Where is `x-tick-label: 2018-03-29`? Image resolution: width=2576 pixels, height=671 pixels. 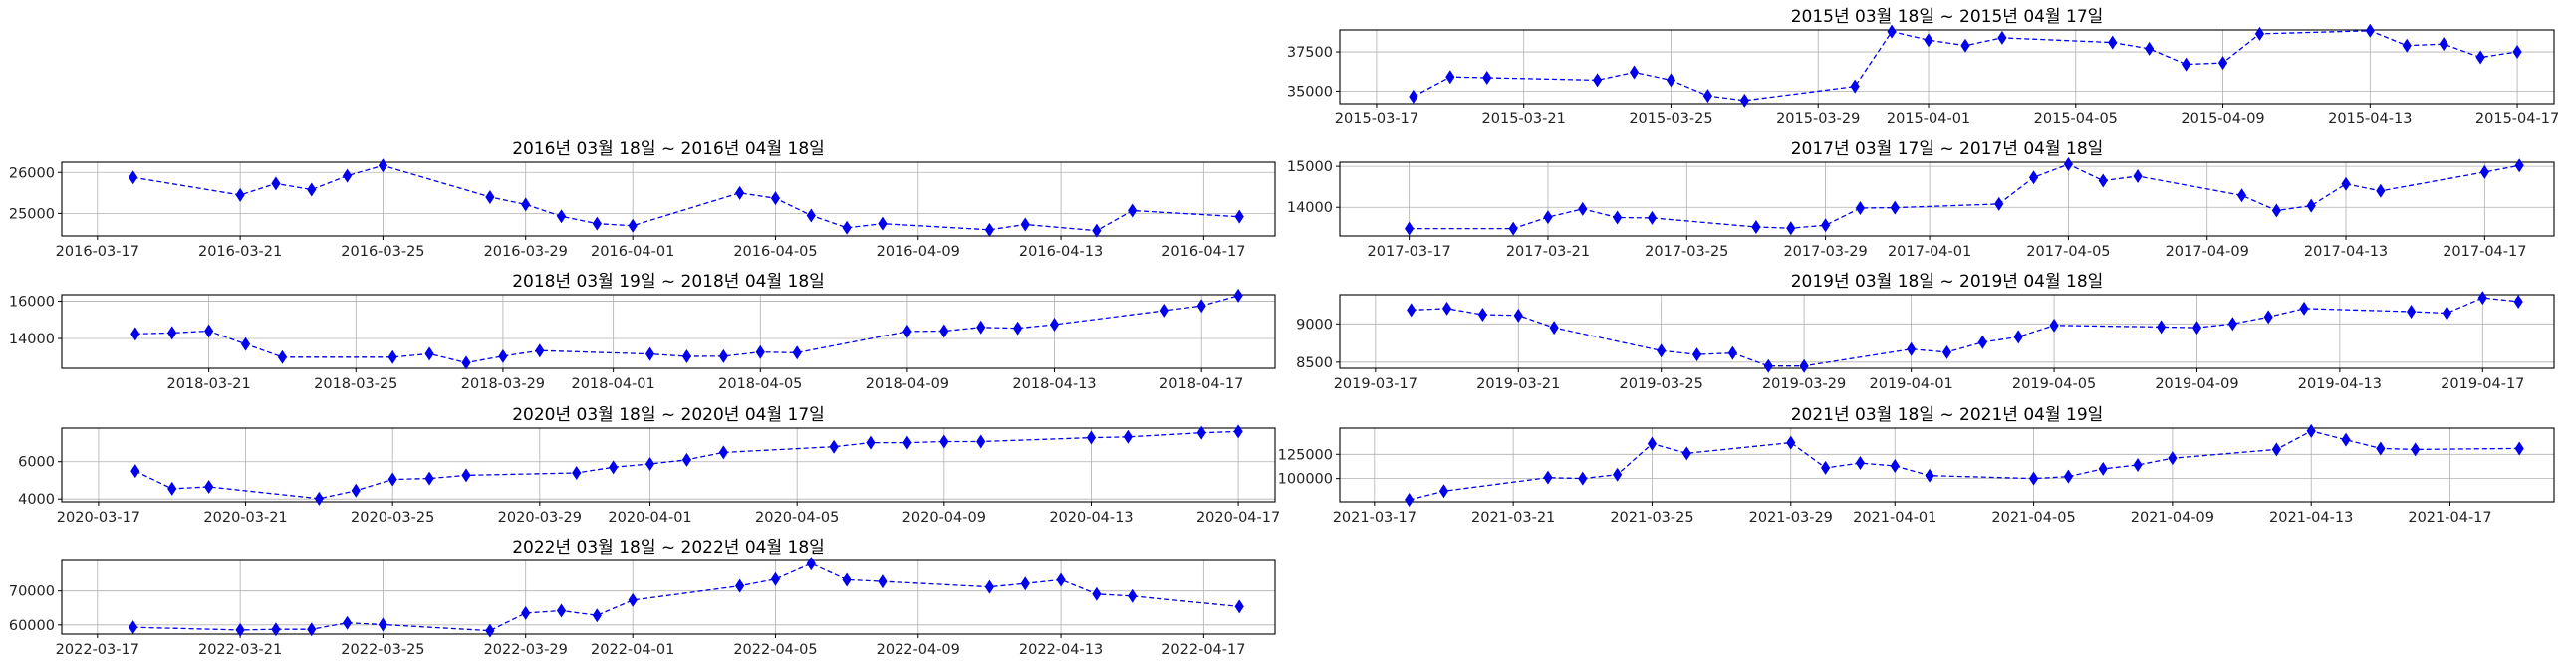 x-tick-label: 2018-03-29 is located at coordinates (503, 384).